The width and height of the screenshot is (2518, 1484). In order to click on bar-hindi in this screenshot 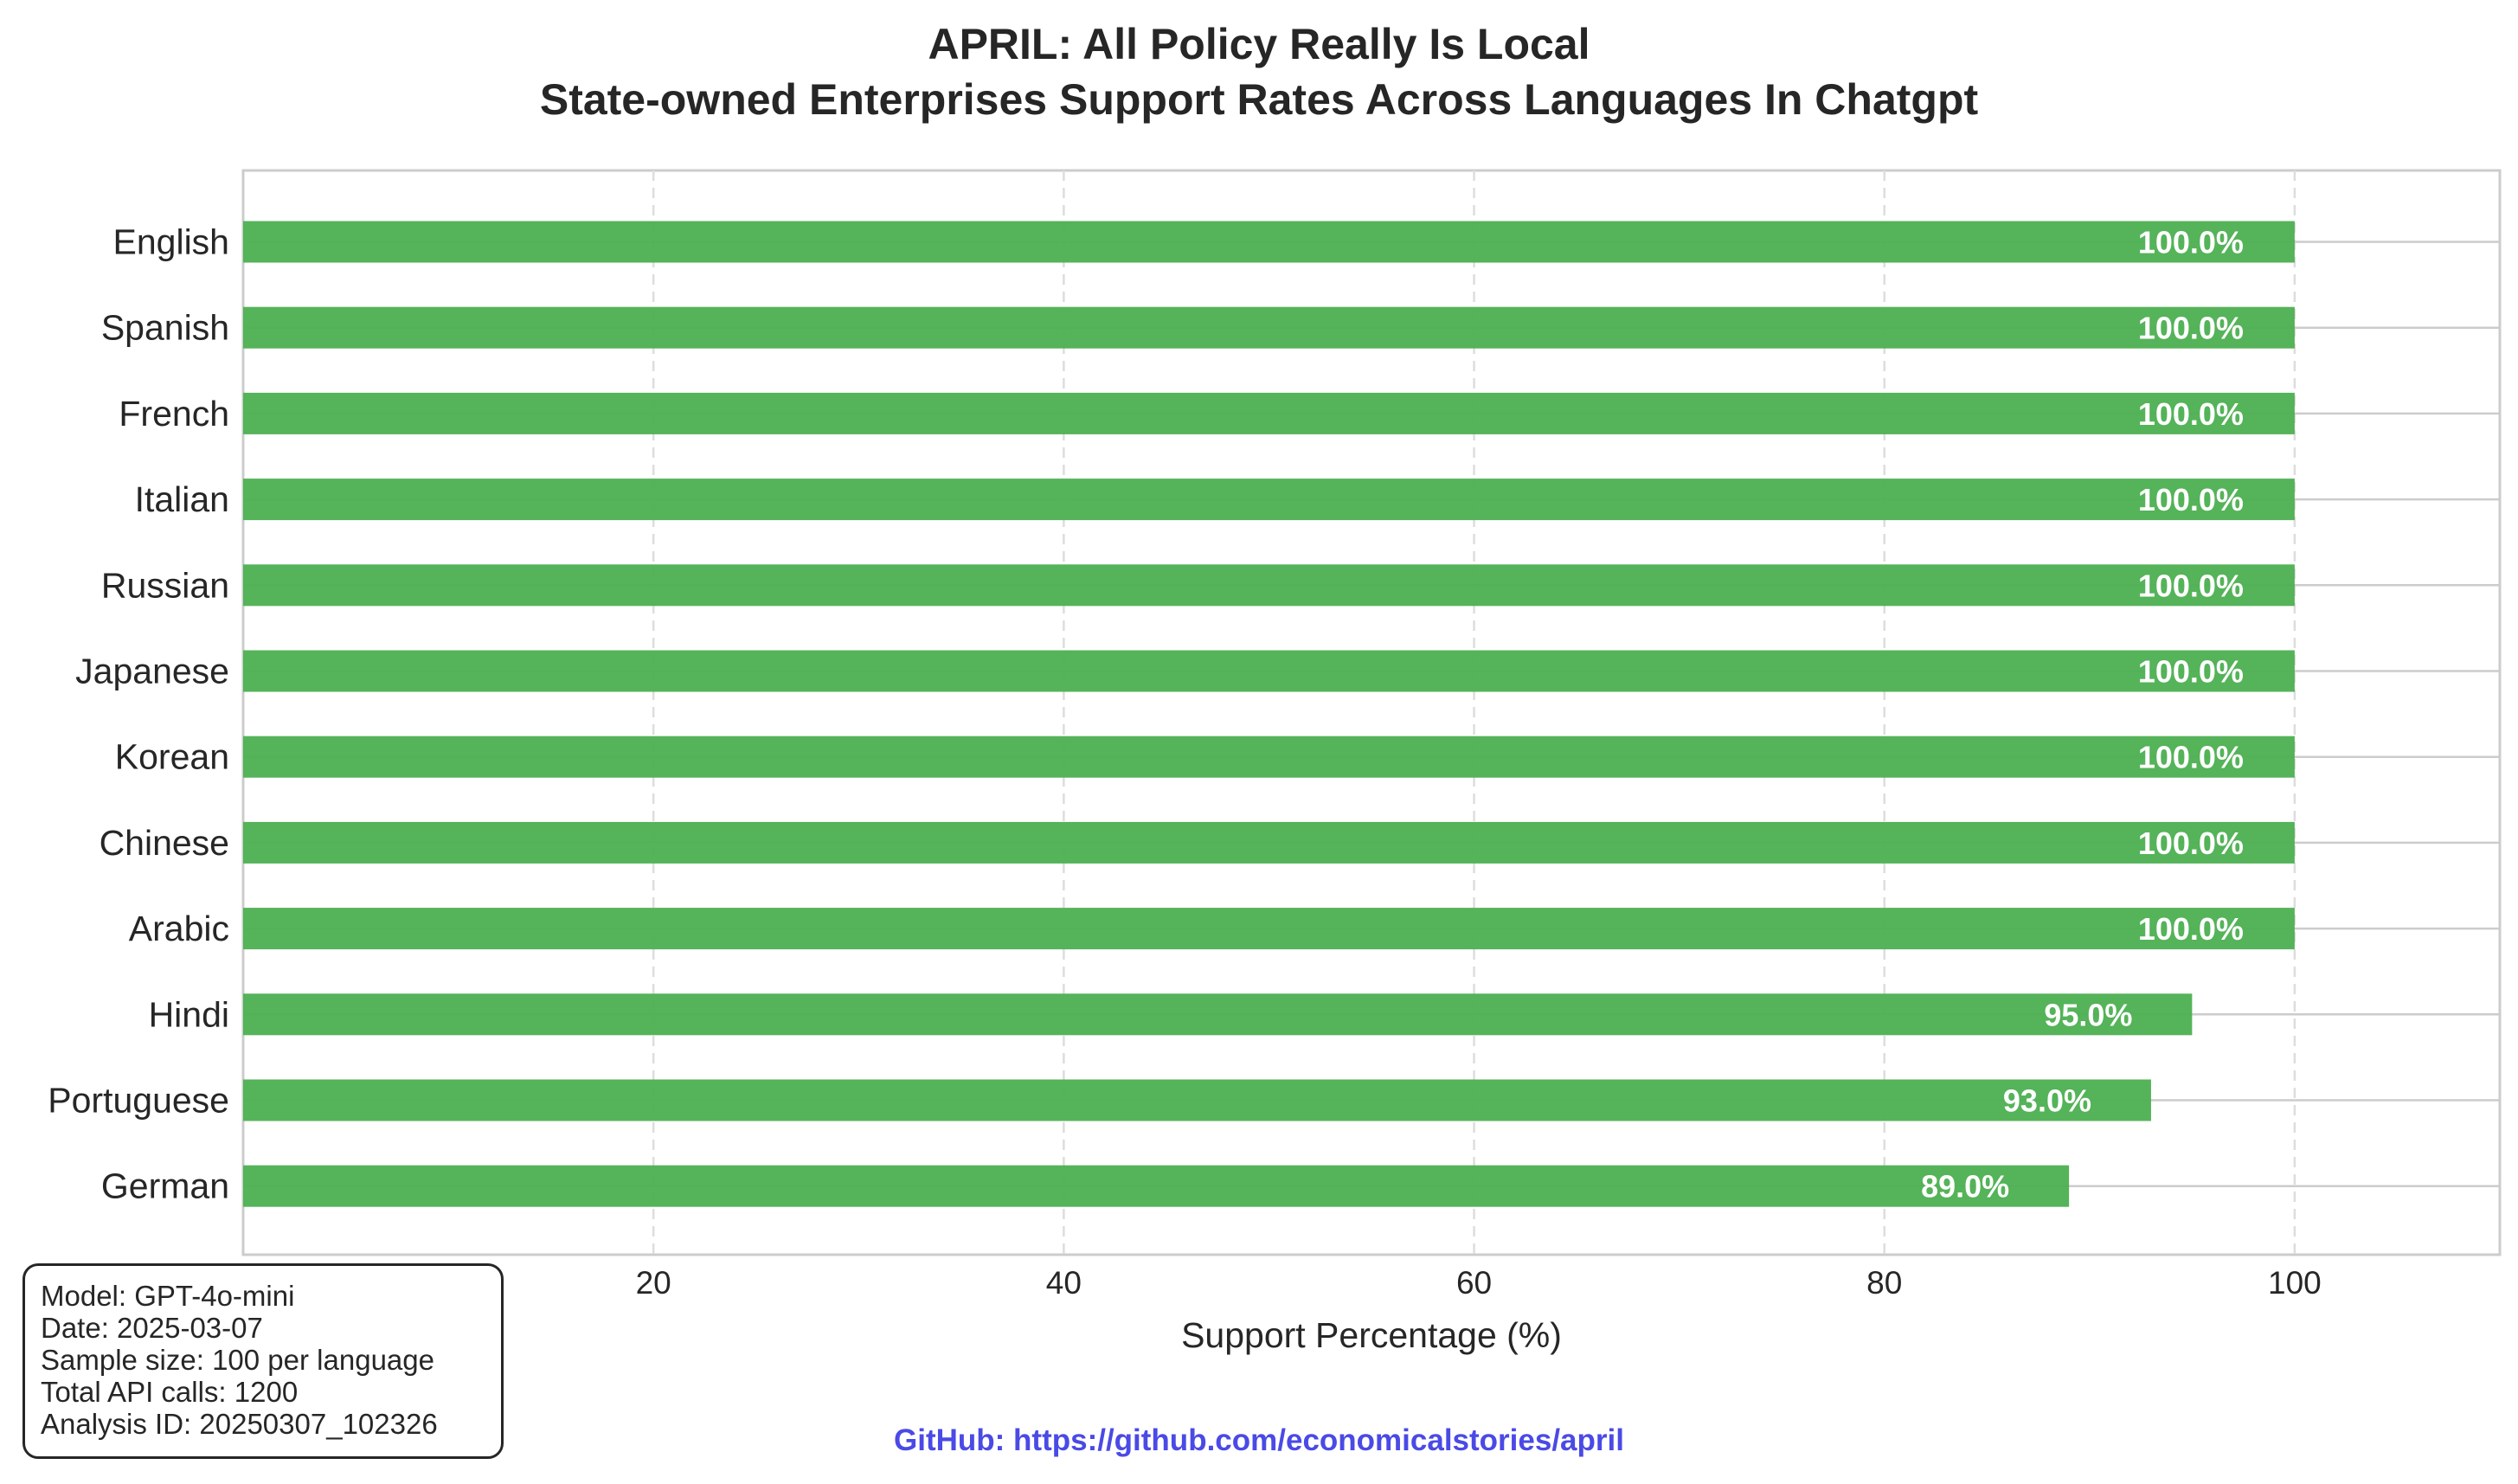, I will do `click(1218, 1015)`.